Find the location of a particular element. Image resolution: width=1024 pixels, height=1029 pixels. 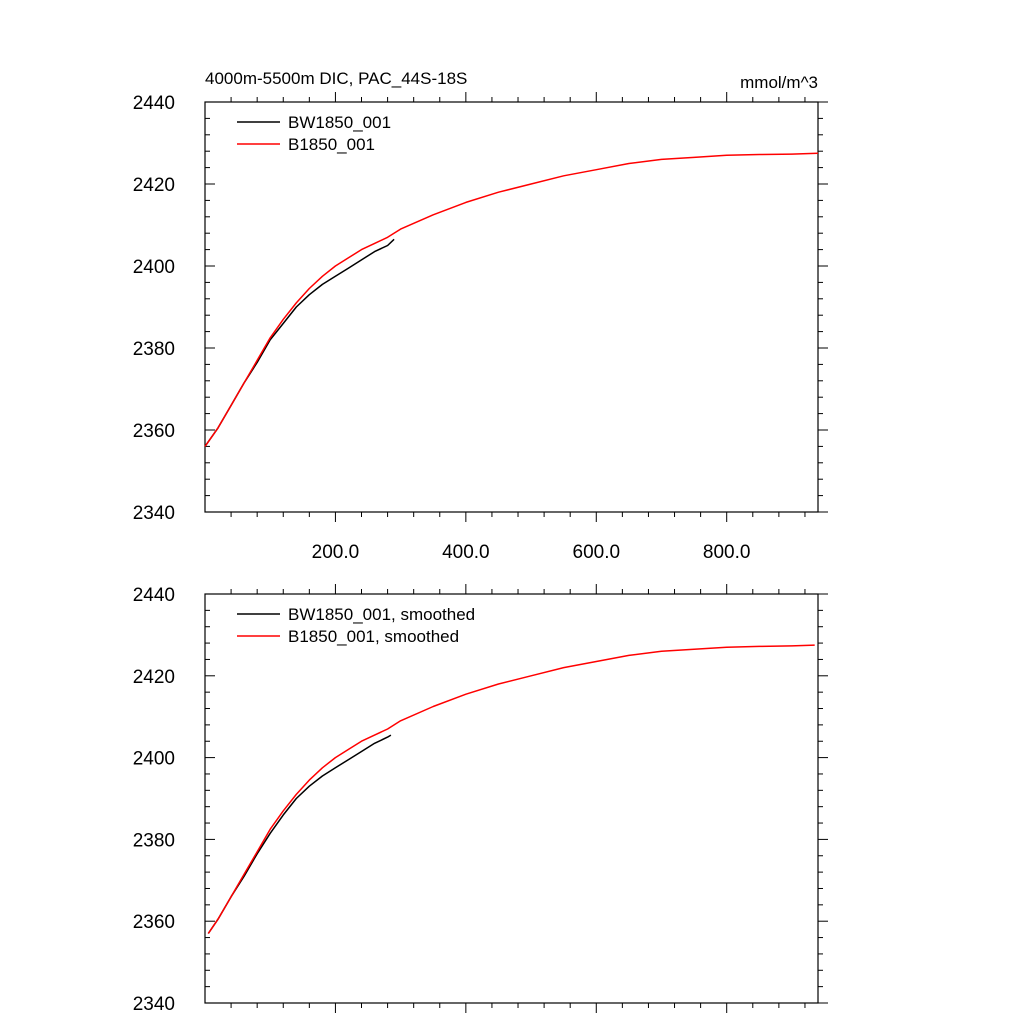

legend-label: BW1850_001 is located at coordinates (339, 122).